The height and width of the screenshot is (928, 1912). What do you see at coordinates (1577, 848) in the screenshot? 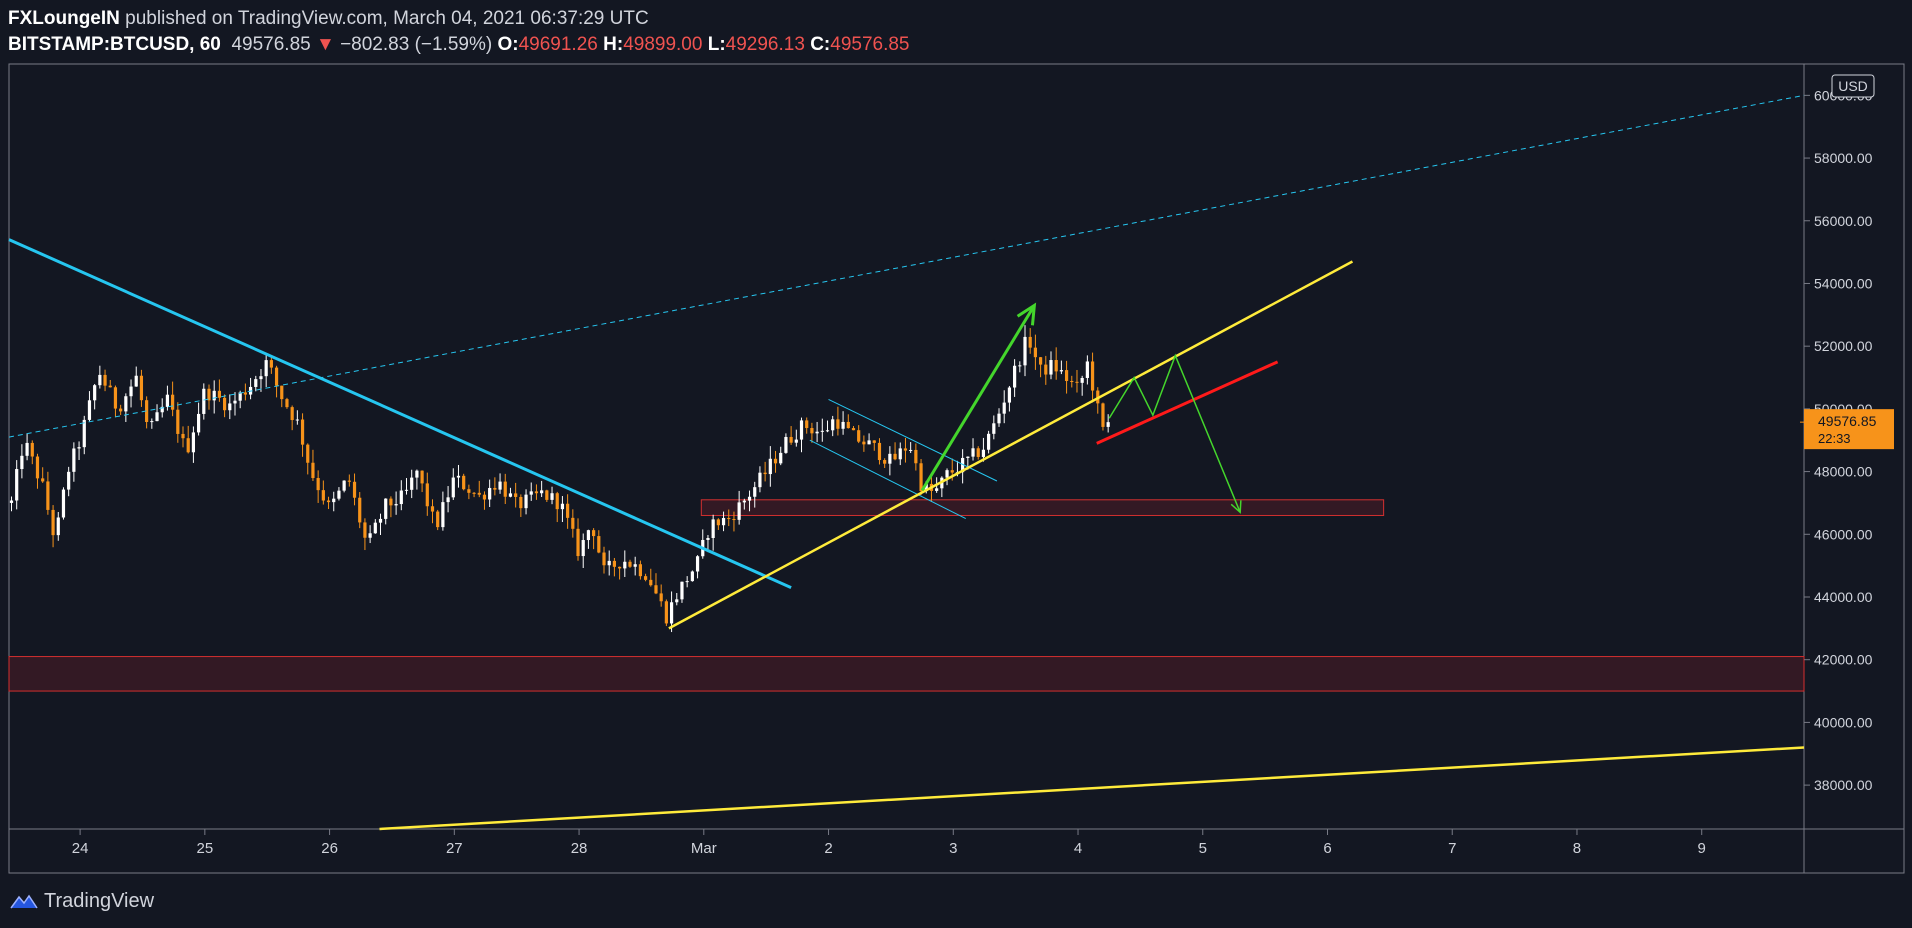
I see `x-tick-label: 8` at bounding box center [1577, 848].